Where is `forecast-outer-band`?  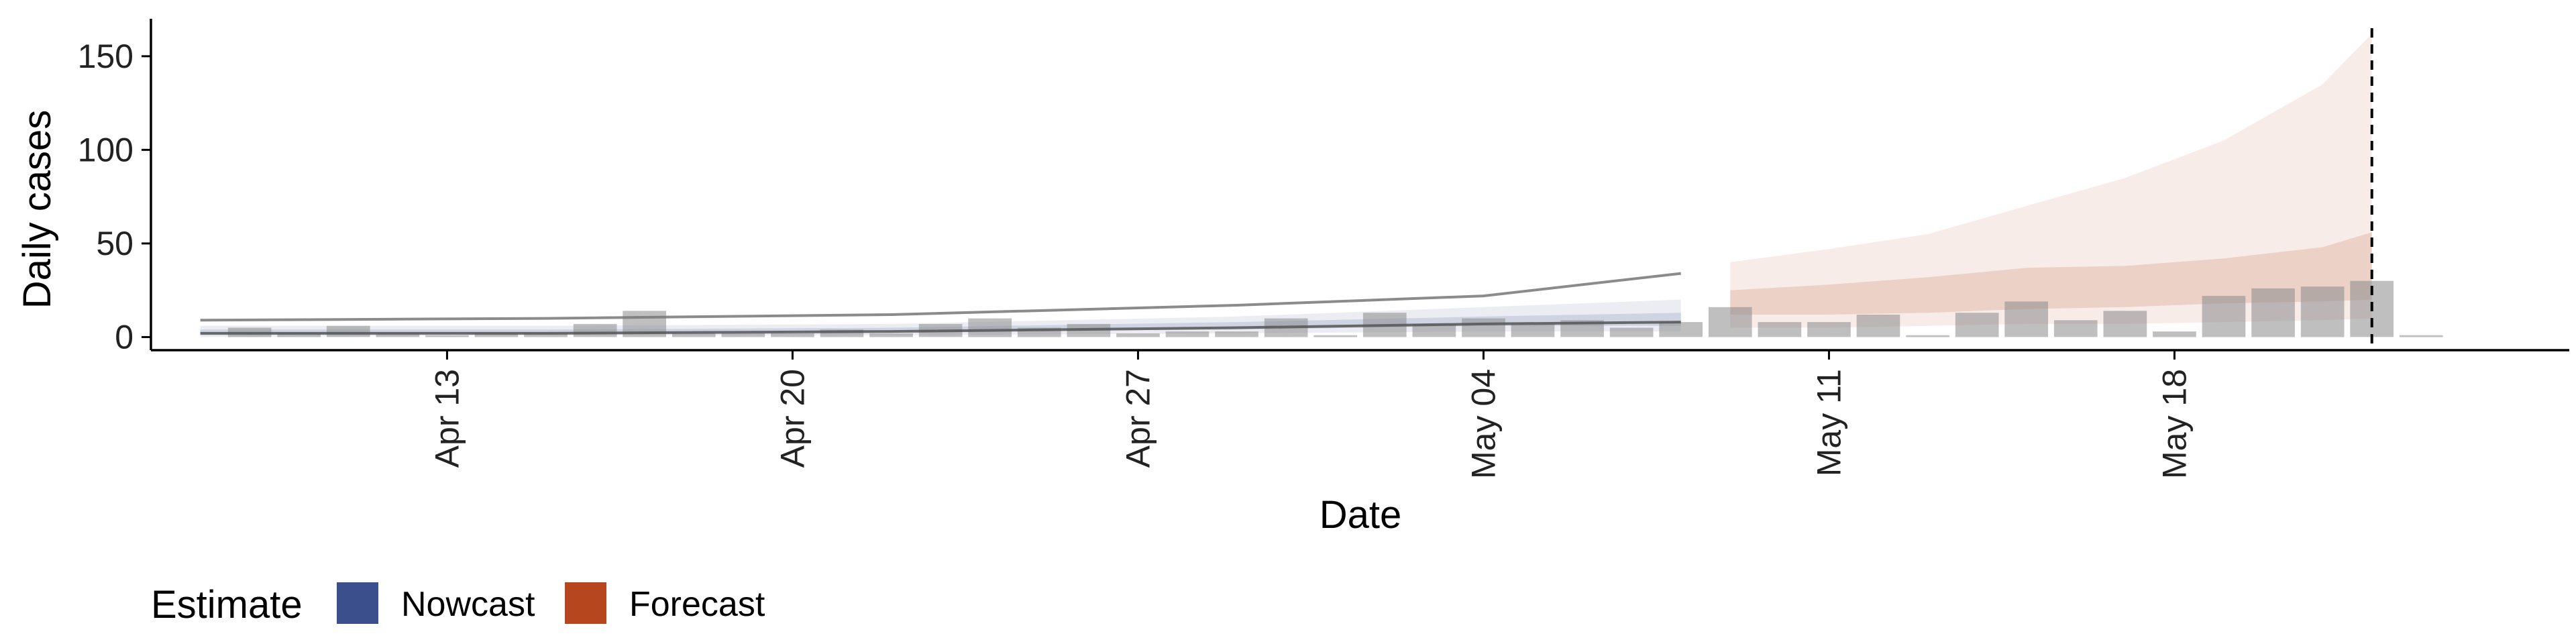
forecast-outer-band is located at coordinates (2051, 181).